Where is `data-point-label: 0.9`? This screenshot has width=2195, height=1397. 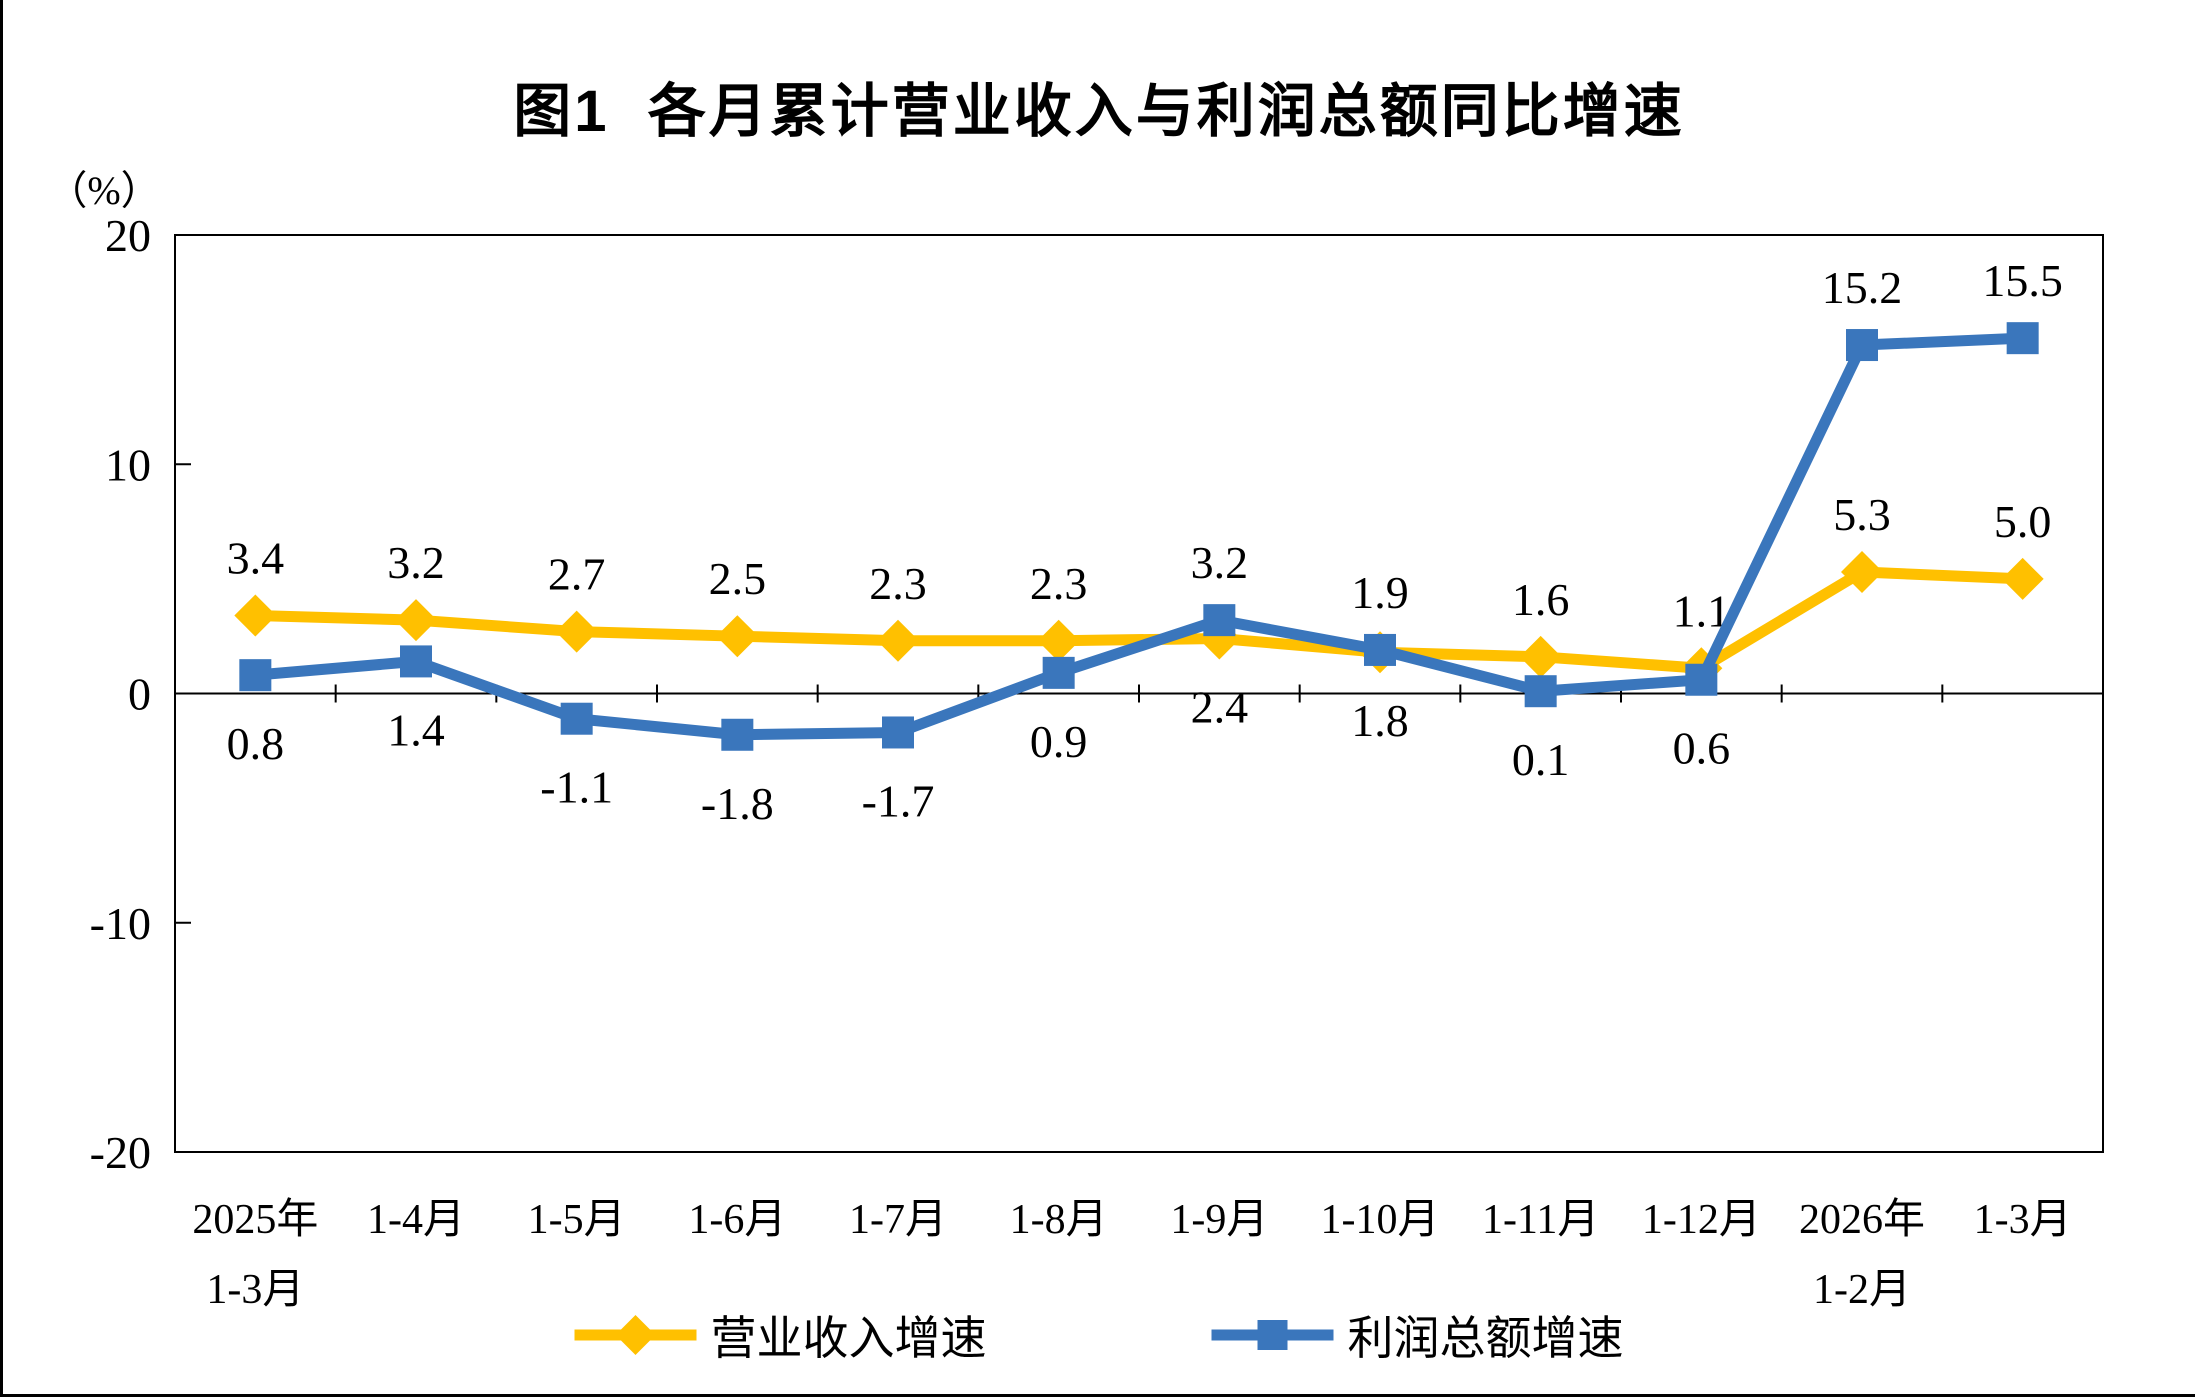
data-point-label: 0.9 is located at coordinates (1059, 741).